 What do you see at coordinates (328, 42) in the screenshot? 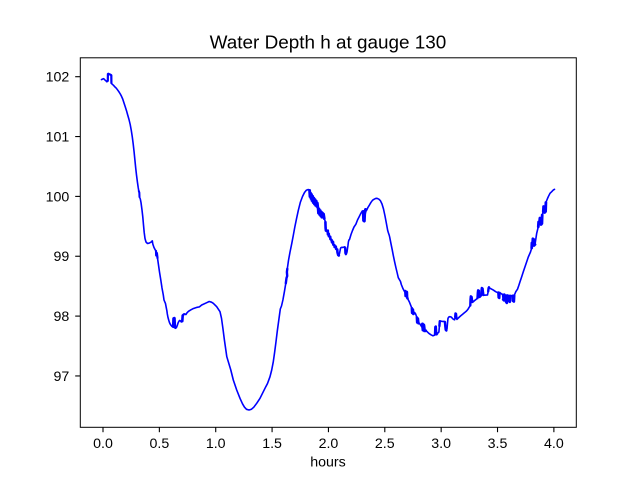
I see `svg-text: Water Depth h at gauge 130` at bounding box center [328, 42].